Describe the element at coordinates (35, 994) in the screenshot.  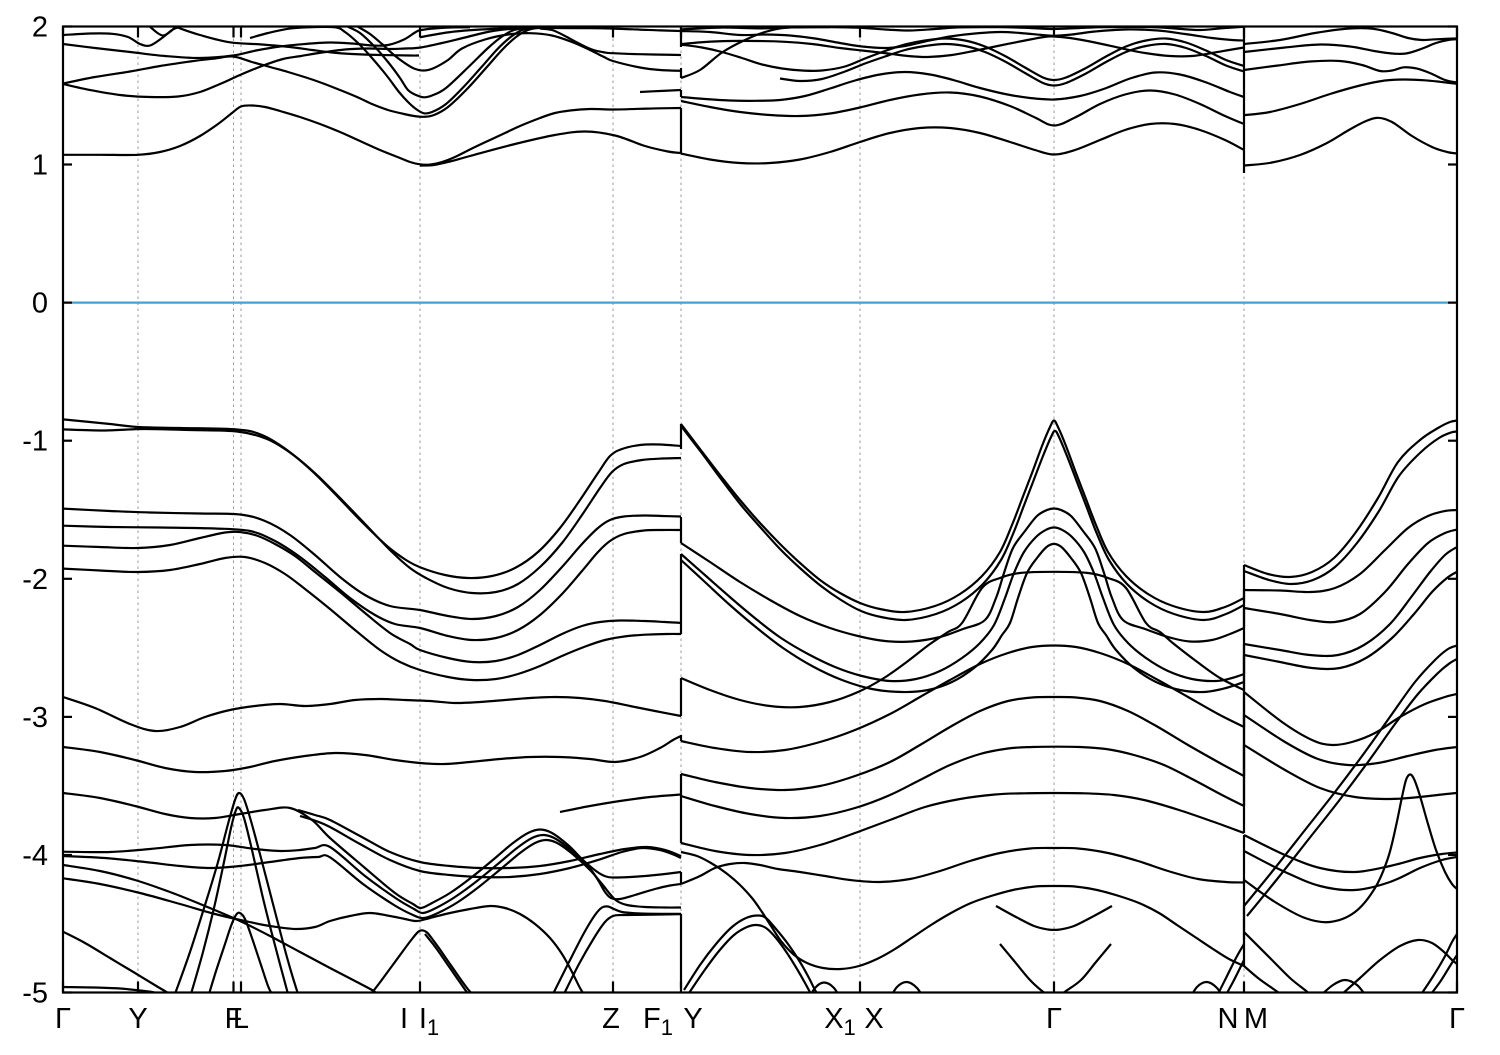
I see `svg-text: -5` at that location.